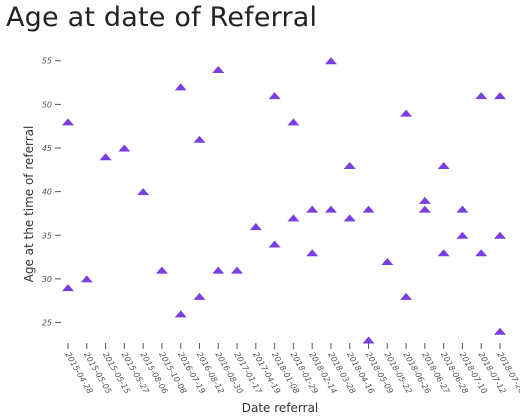 Image resolution: width=520 pixels, height=417 pixels. Describe the element at coordinates (47, 323) in the screenshot. I see `y-tick-label: 25` at that location.